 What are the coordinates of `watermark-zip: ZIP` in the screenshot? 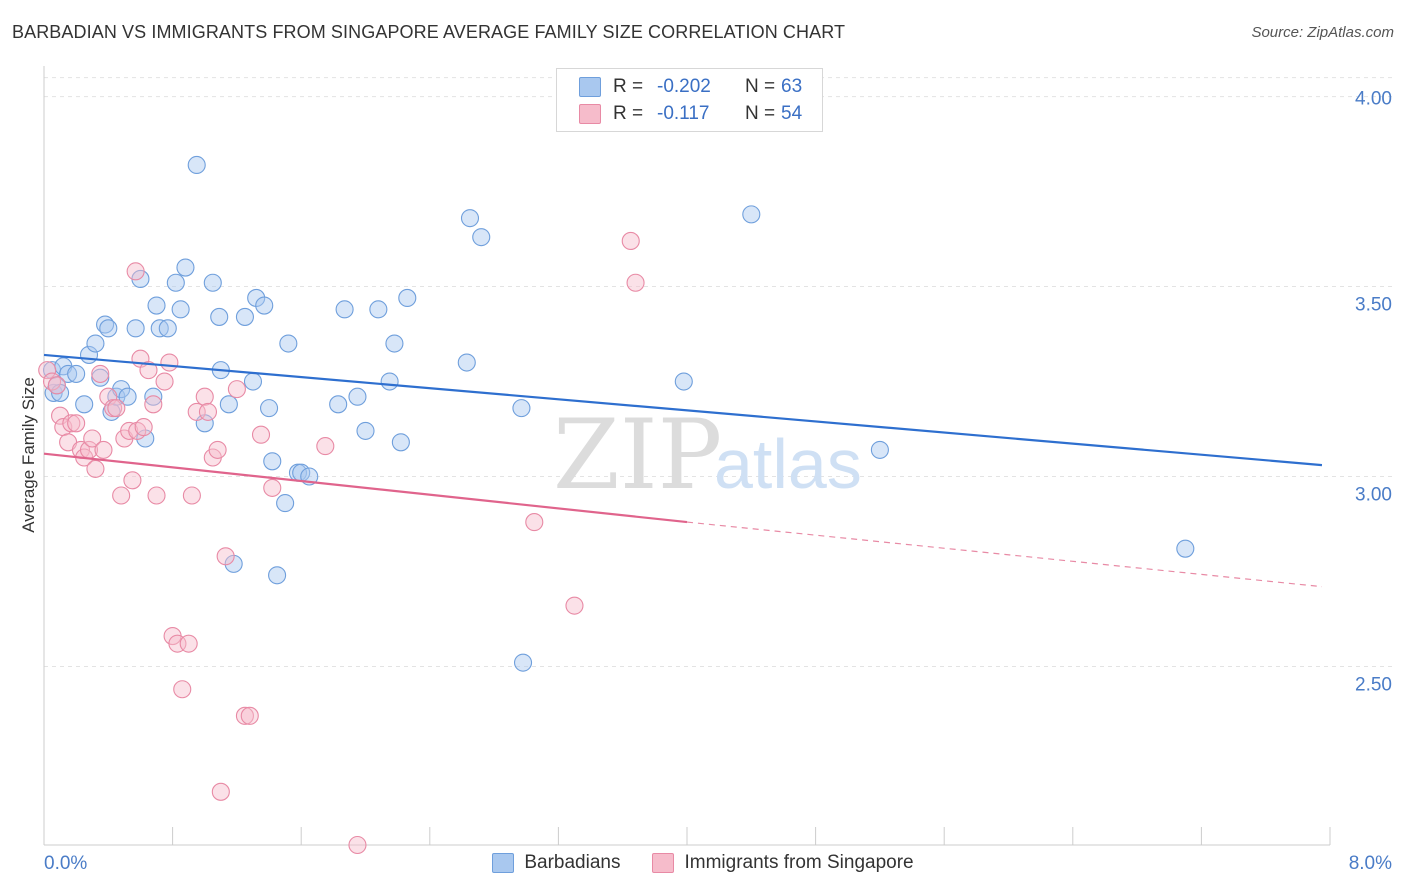 It's located at (637, 455).